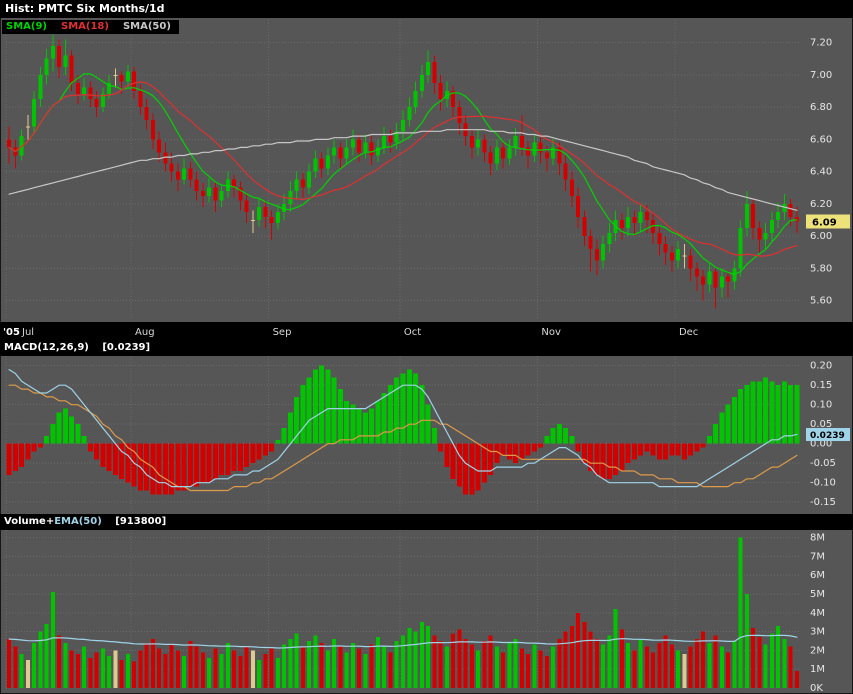 This screenshot has width=853, height=694. What do you see at coordinates (821, 107) in the screenshot?
I see `price-tick-label: 6.80` at bounding box center [821, 107].